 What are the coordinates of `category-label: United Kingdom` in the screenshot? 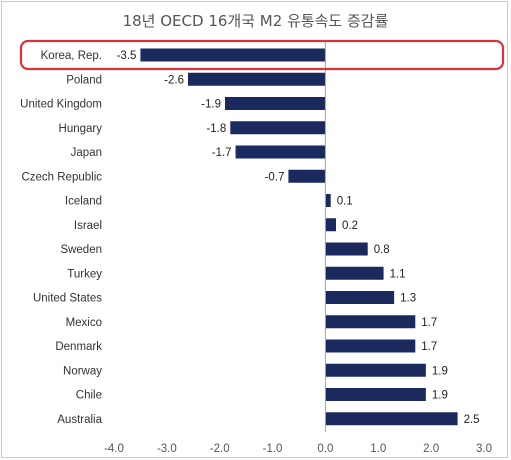 It's located at (61, 105).